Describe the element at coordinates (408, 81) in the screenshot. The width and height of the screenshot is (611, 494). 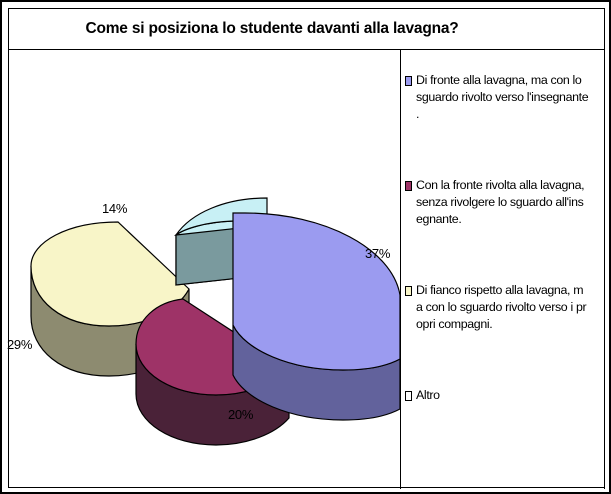
I see `legend-swatch-blue` at that location.